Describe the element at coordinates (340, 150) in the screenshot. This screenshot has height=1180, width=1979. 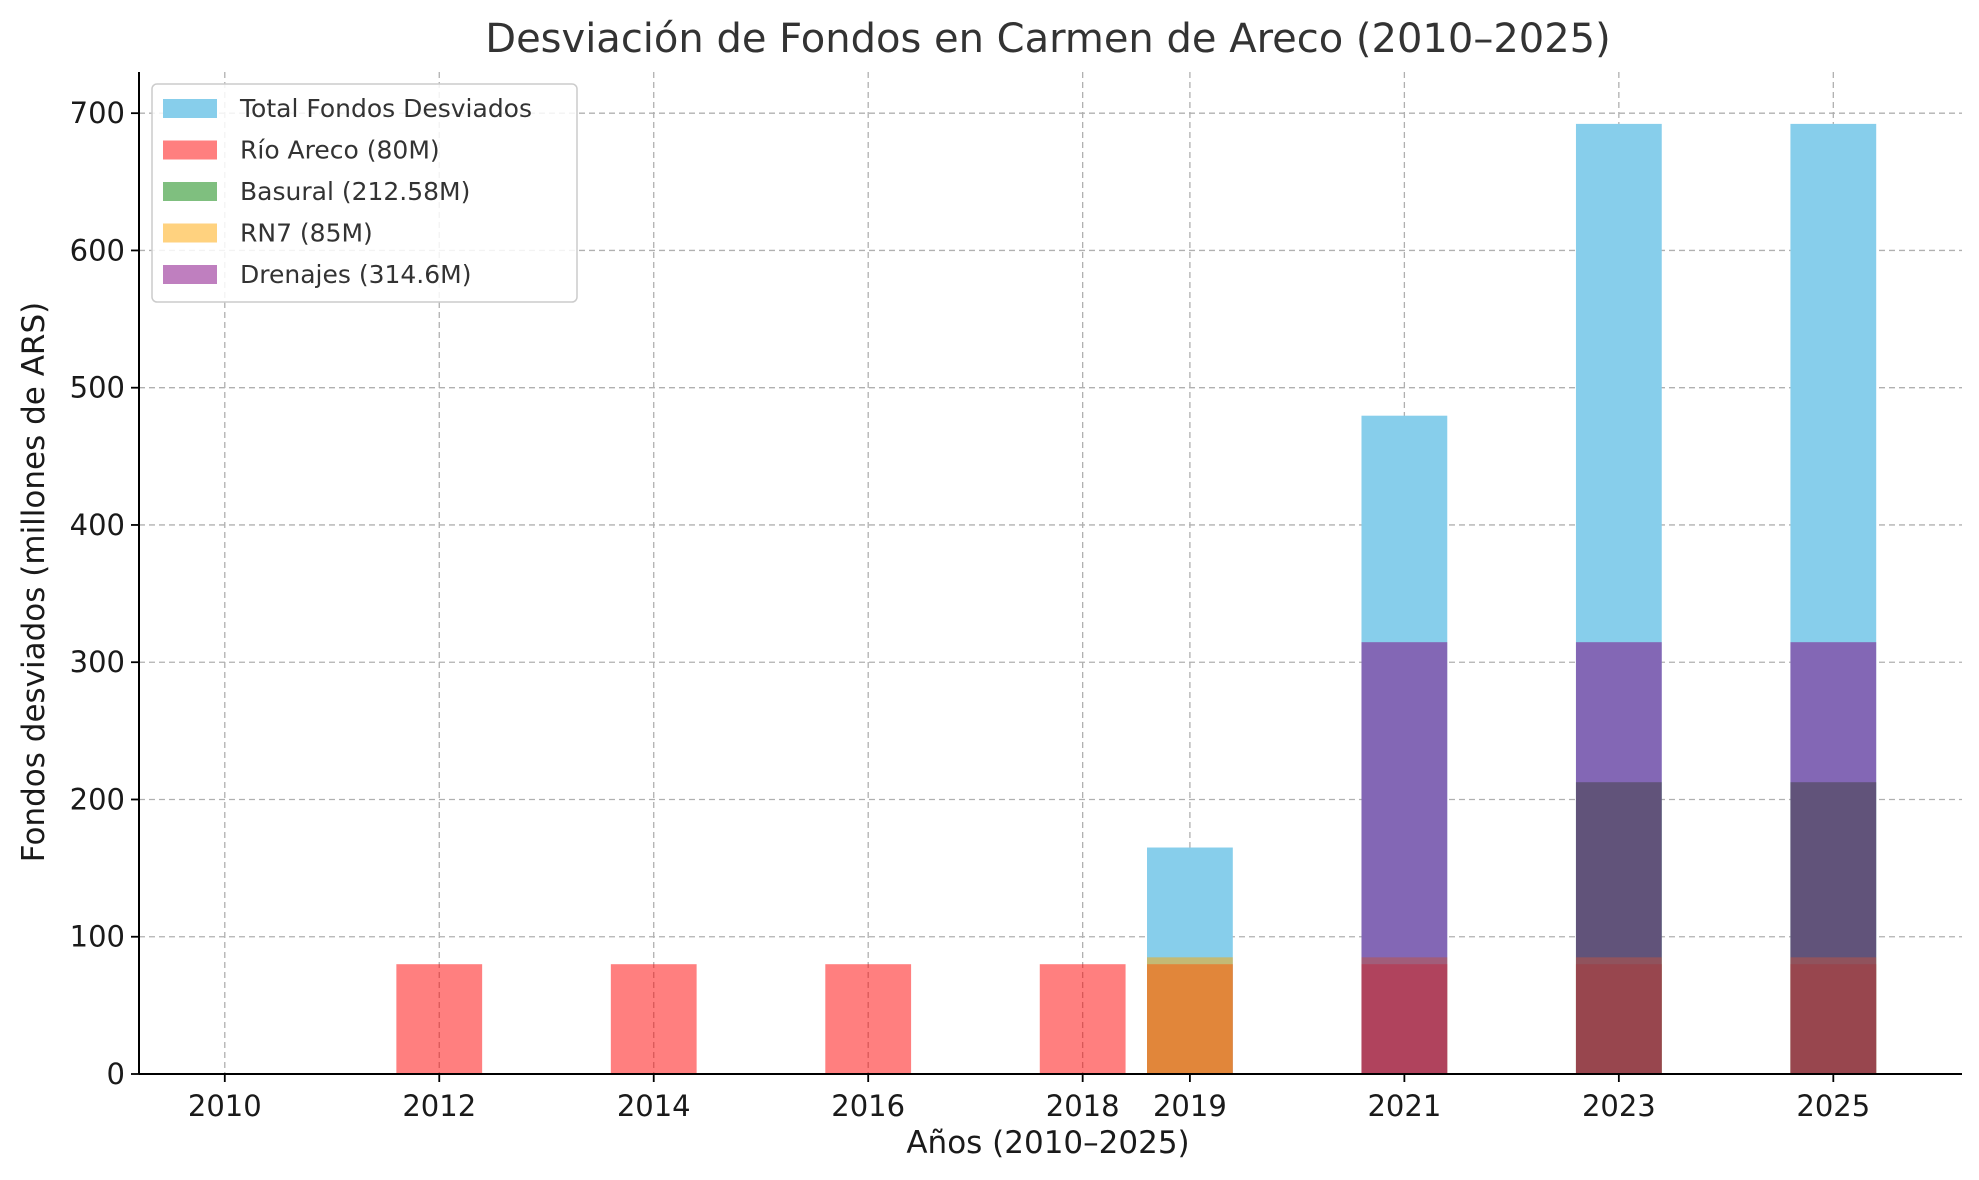
I see `legend-entry: Río Areco (80M)` at that location.